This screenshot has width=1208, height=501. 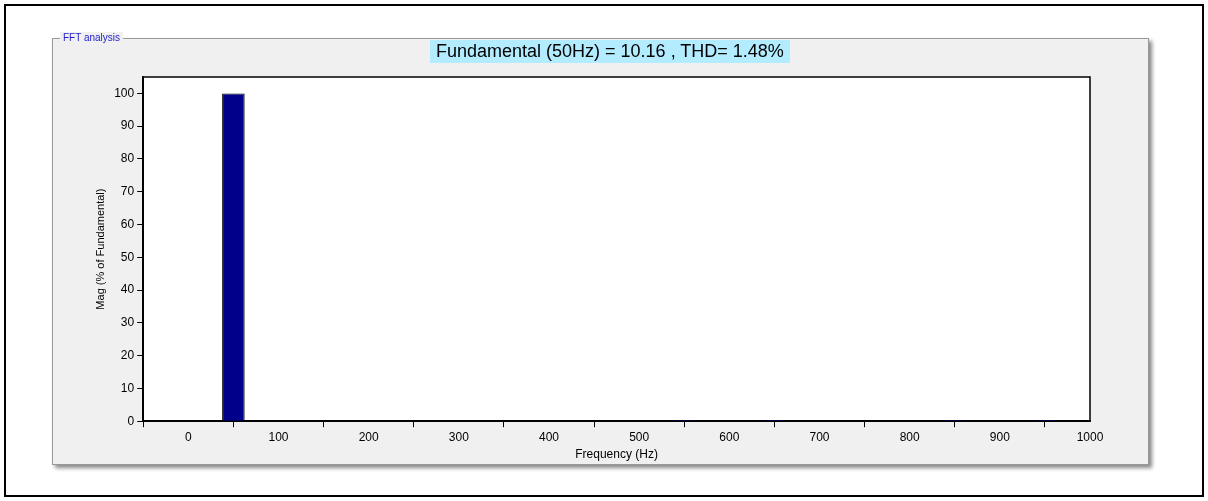 What do you see at coordinates (459, 436) in the screenshot?
I see `x-tick-label: 300` at bounding box center [459, 436].